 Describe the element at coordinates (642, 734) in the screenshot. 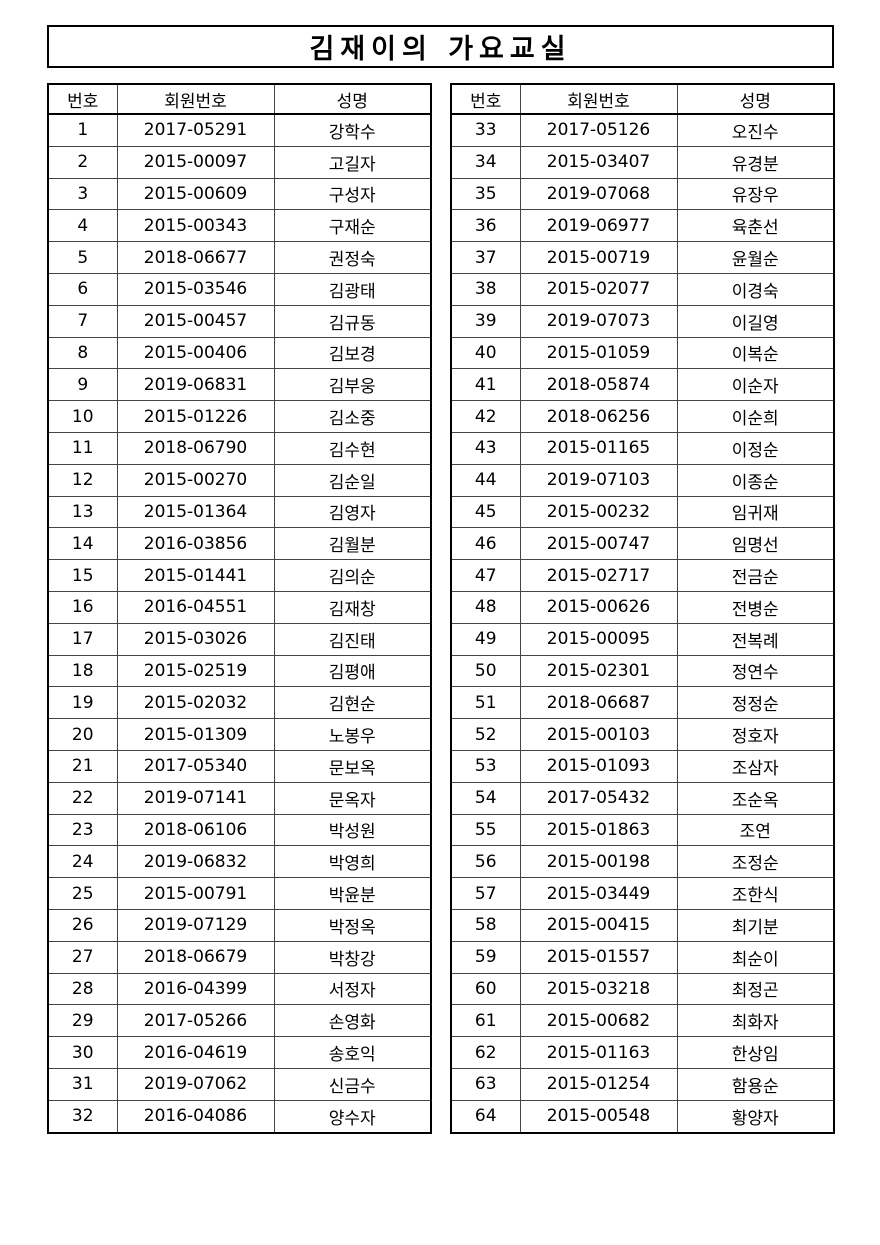

I see `table-row: 52 2015-00103 정호자` at that location.